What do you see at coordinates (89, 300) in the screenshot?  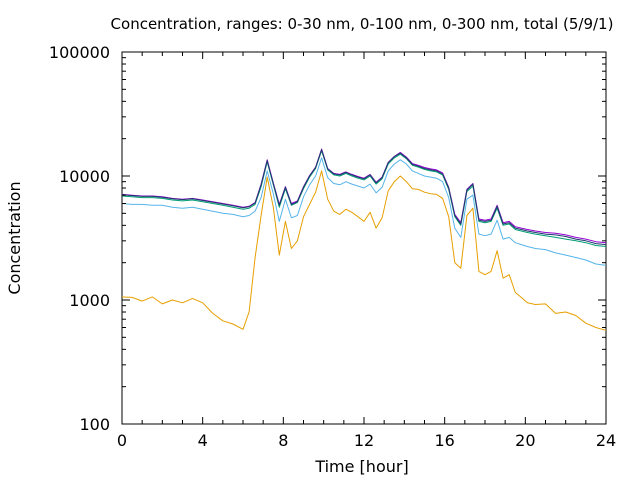 I see `y-tick-label: 1000` at bounding box center [89, 300].